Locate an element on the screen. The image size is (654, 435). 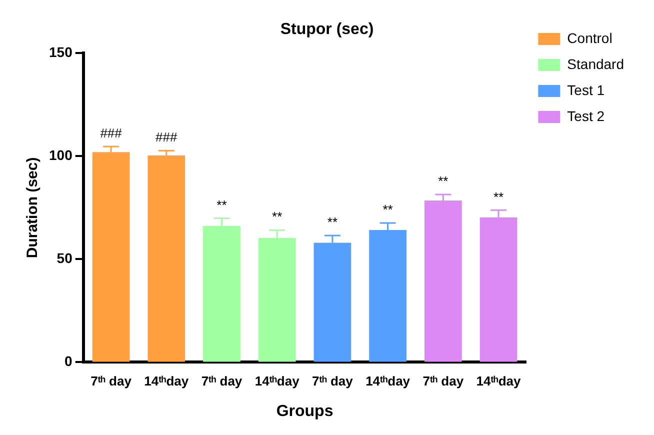
chart-title: Stupor (sec) is located at coordinates (327, 29).